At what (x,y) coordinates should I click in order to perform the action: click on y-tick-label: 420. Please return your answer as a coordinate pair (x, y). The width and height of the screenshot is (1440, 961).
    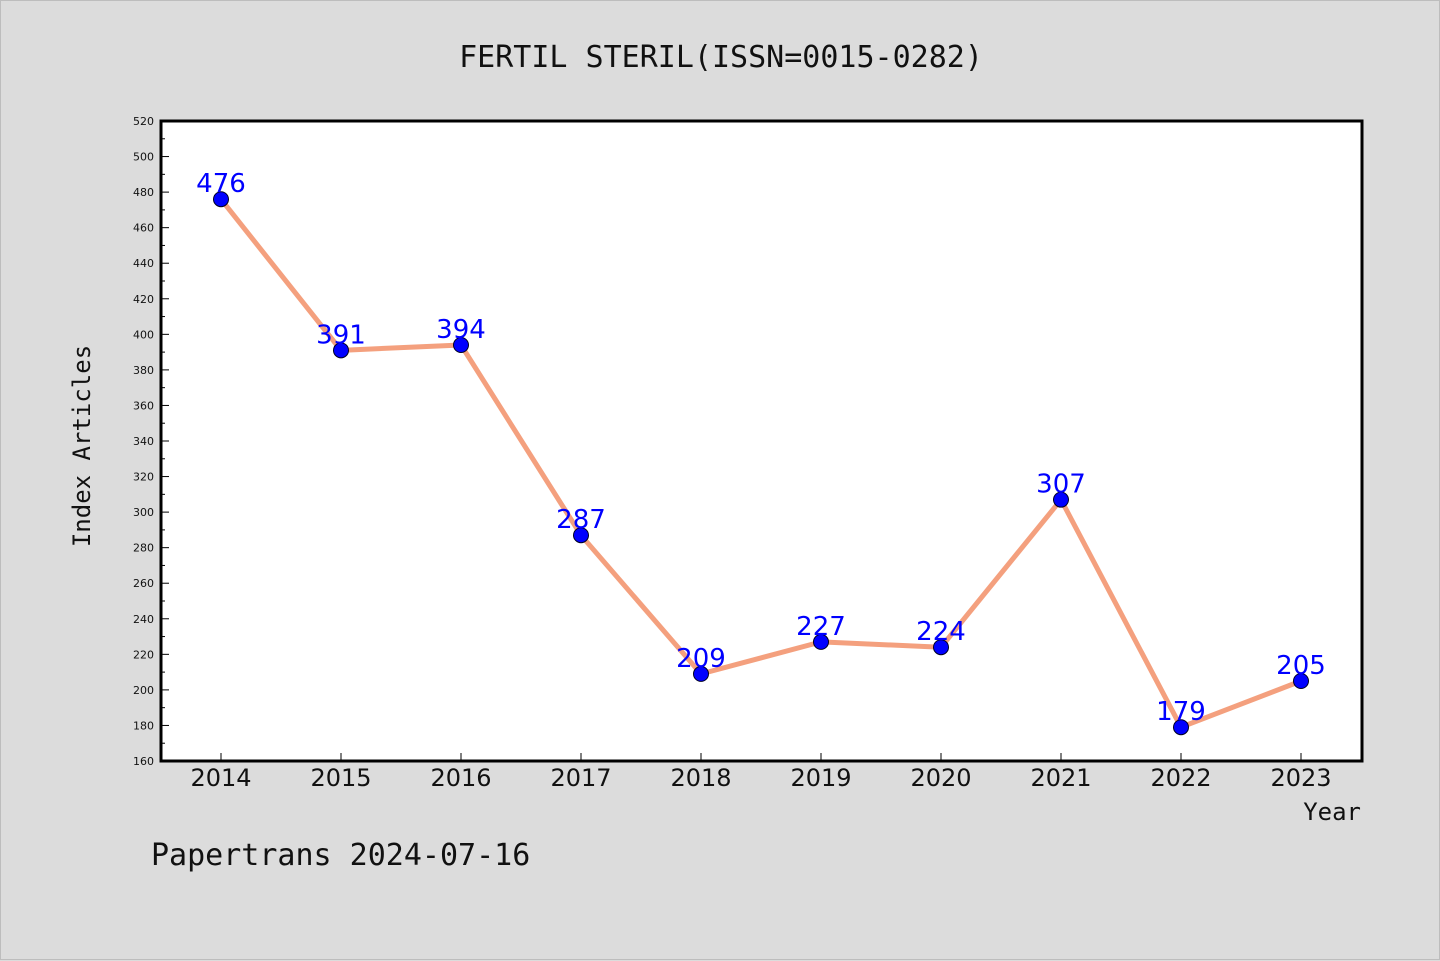
    Looking at the image, I should click on (143, 299).